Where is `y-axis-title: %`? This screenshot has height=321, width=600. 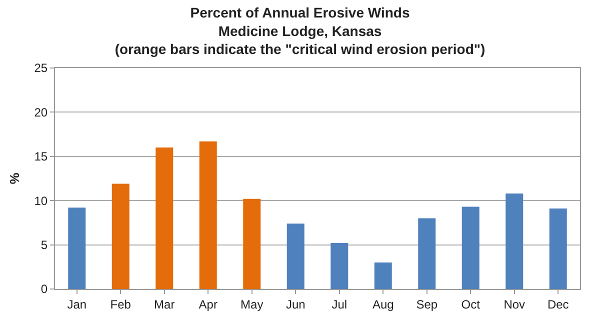
y-axis-title: % is located at coordinates (14, 178).